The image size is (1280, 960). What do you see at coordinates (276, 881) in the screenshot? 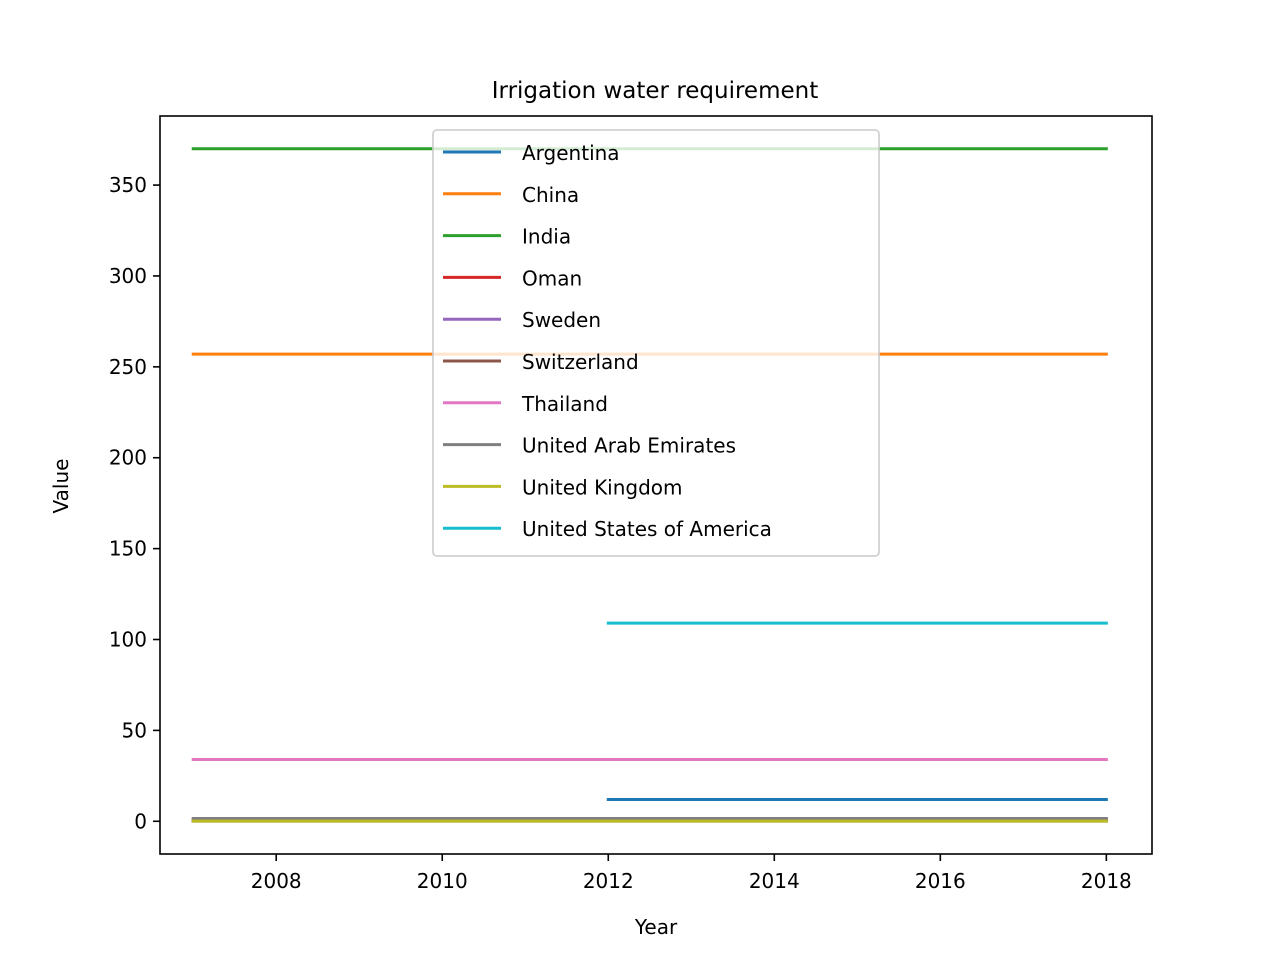
I see `x-tick-label: 2008` at bounding box center [276, 881].